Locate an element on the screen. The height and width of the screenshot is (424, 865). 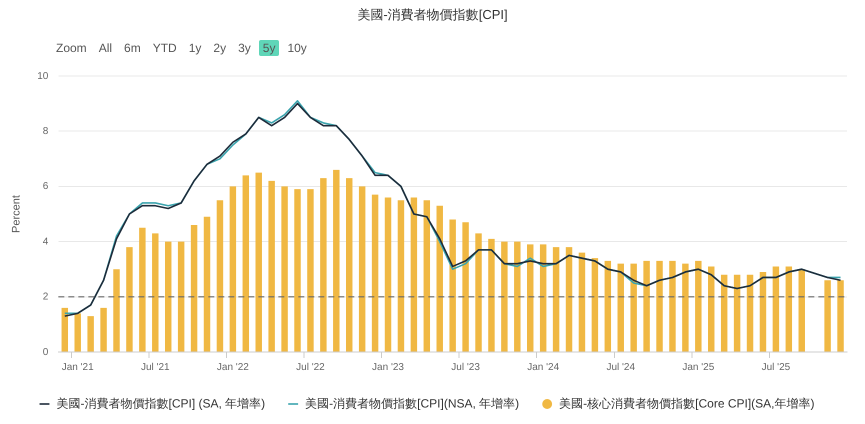
text: YTD is located at coordinates (165, 48).